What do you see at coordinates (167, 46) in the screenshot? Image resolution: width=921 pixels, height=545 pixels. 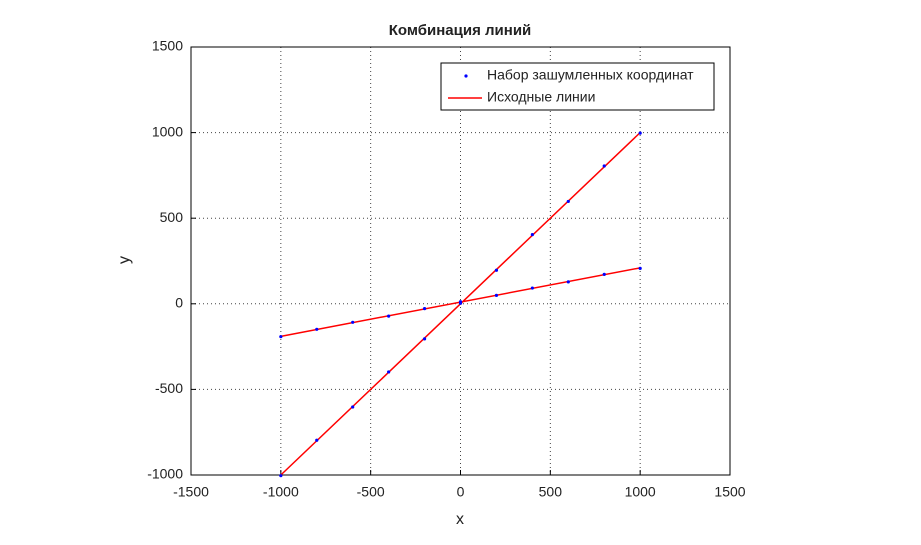 I see `y-tick-label: 1500` at bounding box center [167, 46].